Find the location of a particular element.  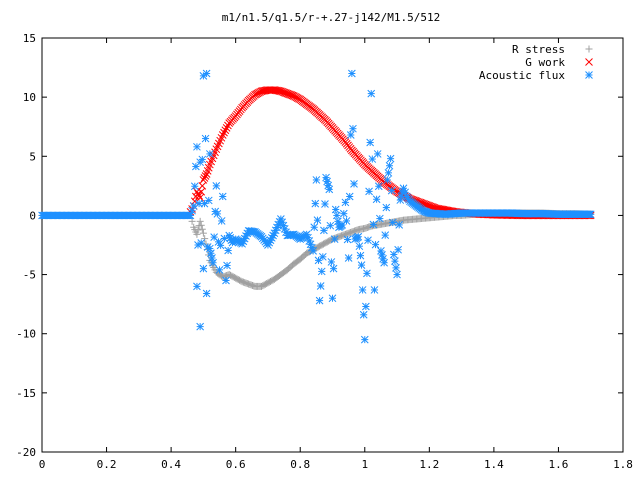

legend-label: Acoustic flux is located at coordinates (522, 75).